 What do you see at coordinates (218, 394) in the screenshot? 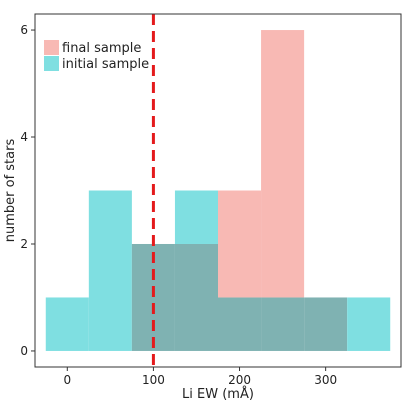
I see `x-axis-title: Li EW (mÅ)` at bounding box center [218, 394].